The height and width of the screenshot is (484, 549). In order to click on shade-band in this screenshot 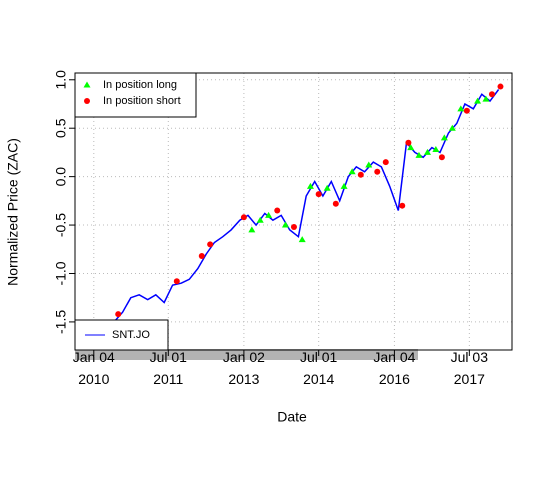, I will do `click(246, 354)`.